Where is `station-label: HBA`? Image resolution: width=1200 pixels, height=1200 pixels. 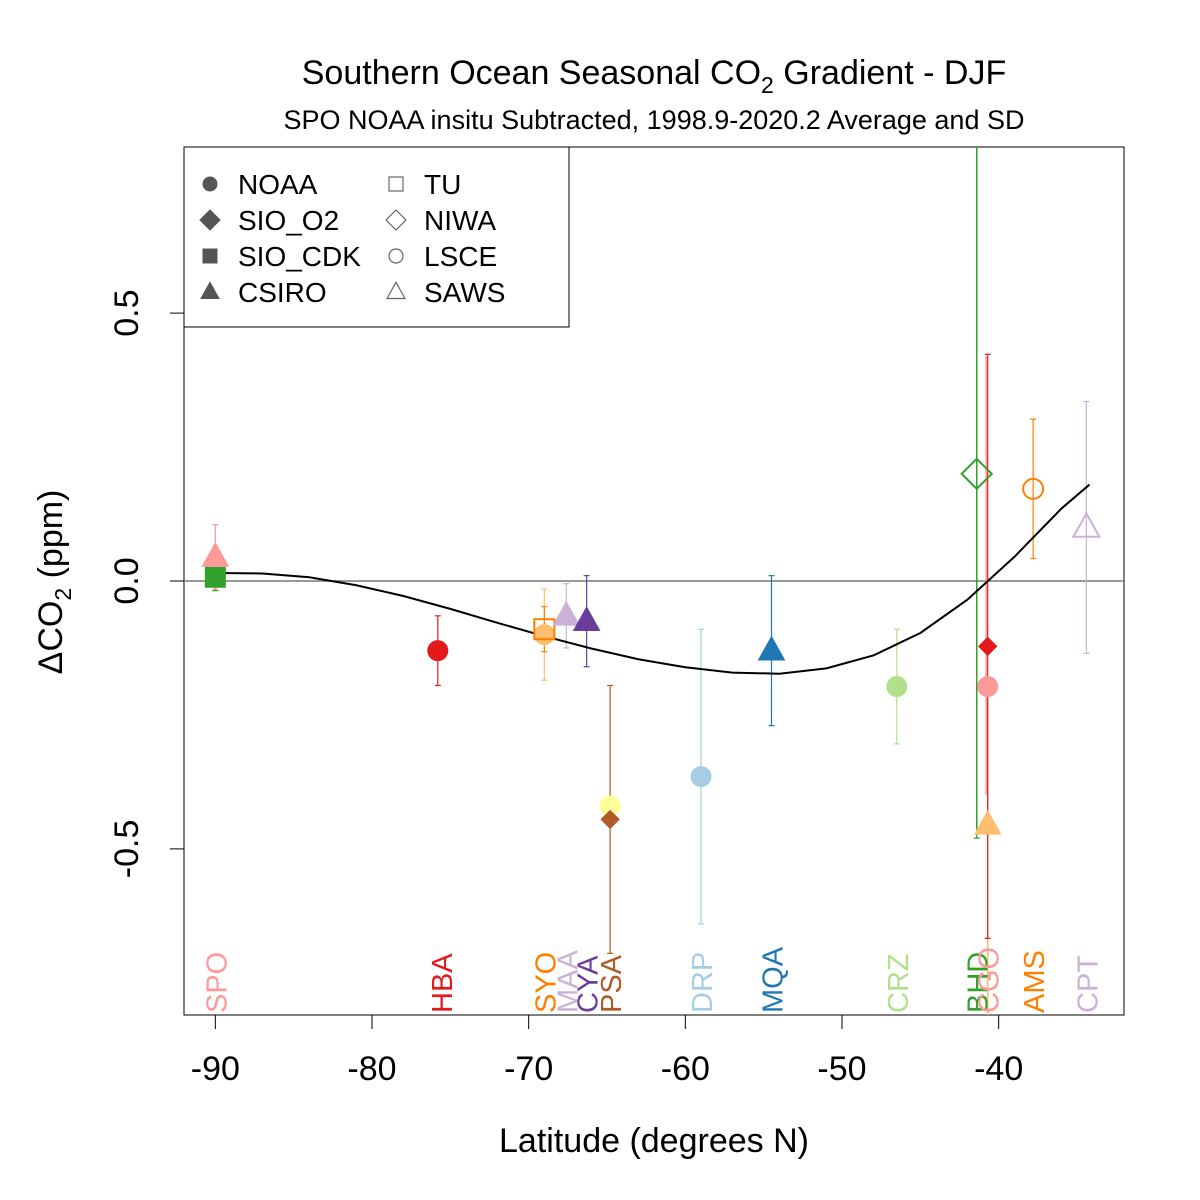 station-label: HBA is located at coordinates (443, 983).